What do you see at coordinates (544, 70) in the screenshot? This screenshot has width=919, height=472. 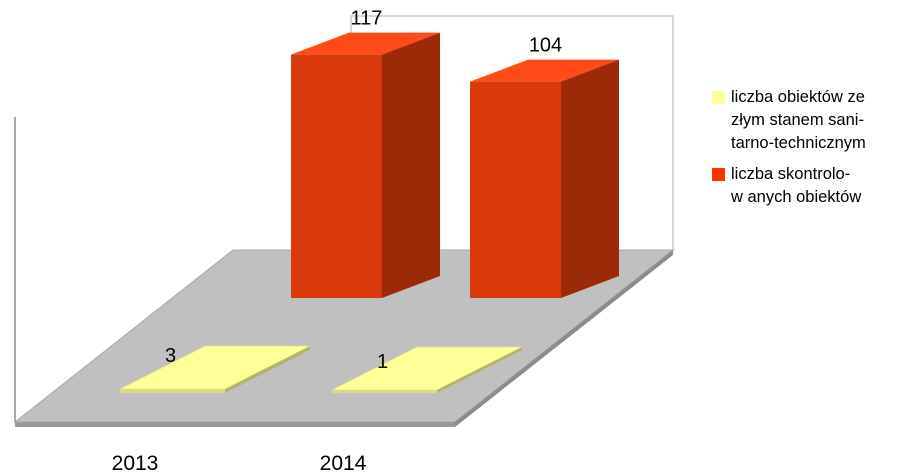 I see `bar-series-2-2014-top` at bounding box center [544, 70].